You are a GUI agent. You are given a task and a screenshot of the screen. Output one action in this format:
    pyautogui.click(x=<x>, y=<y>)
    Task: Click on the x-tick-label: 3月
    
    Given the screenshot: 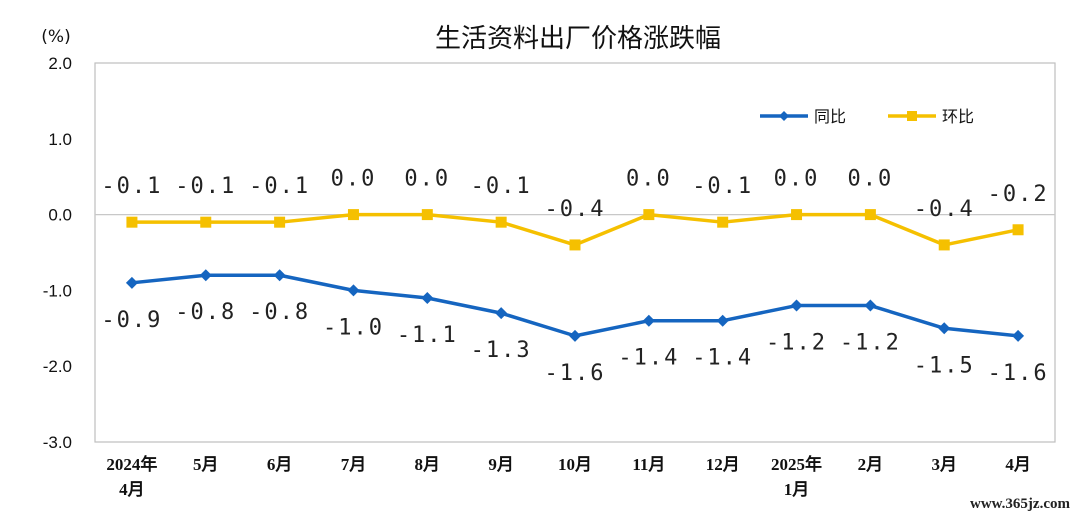 What is the action you would take?
    pyautogui.click(x=944, y=464)
    